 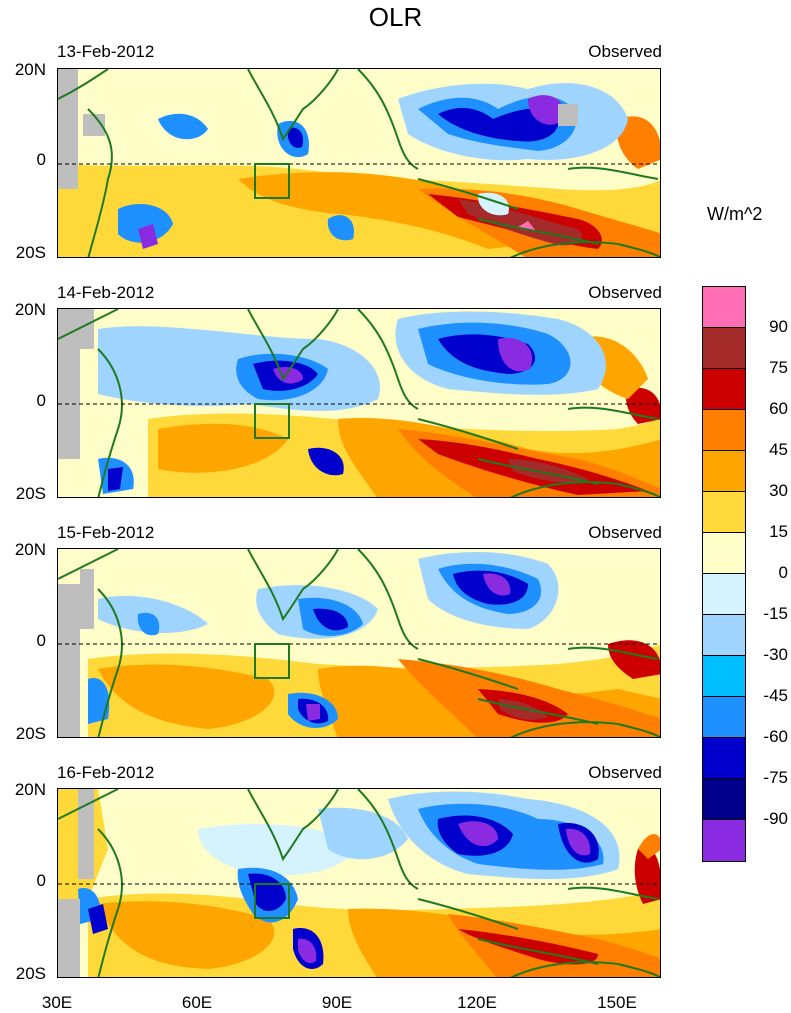 I want to click on colorbar-label: -15, so click(x=775, y=613).